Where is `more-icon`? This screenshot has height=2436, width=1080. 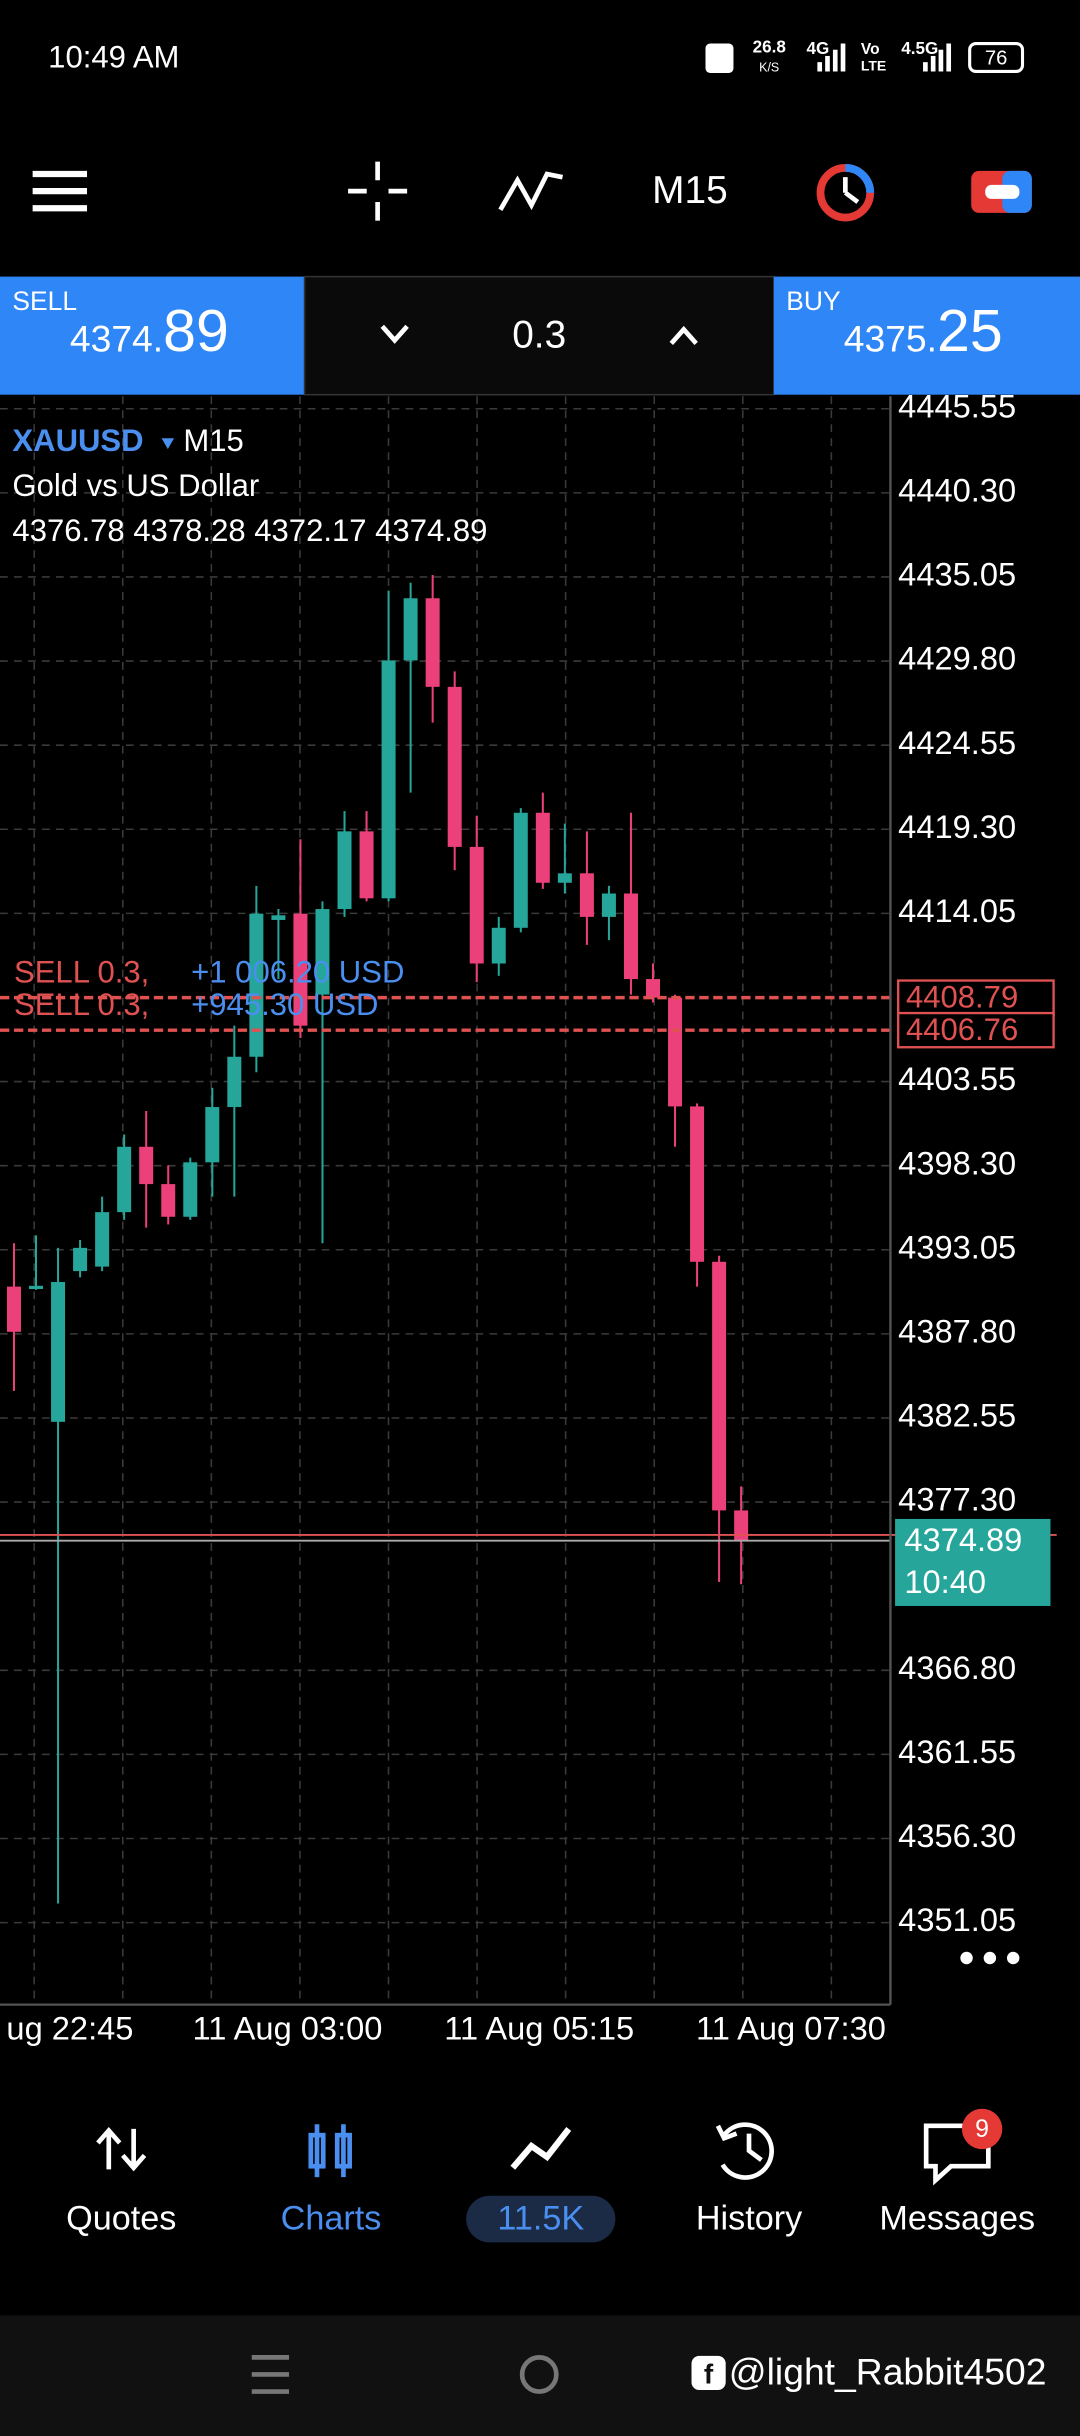 more-icon is located at coordinates (990, 1958).